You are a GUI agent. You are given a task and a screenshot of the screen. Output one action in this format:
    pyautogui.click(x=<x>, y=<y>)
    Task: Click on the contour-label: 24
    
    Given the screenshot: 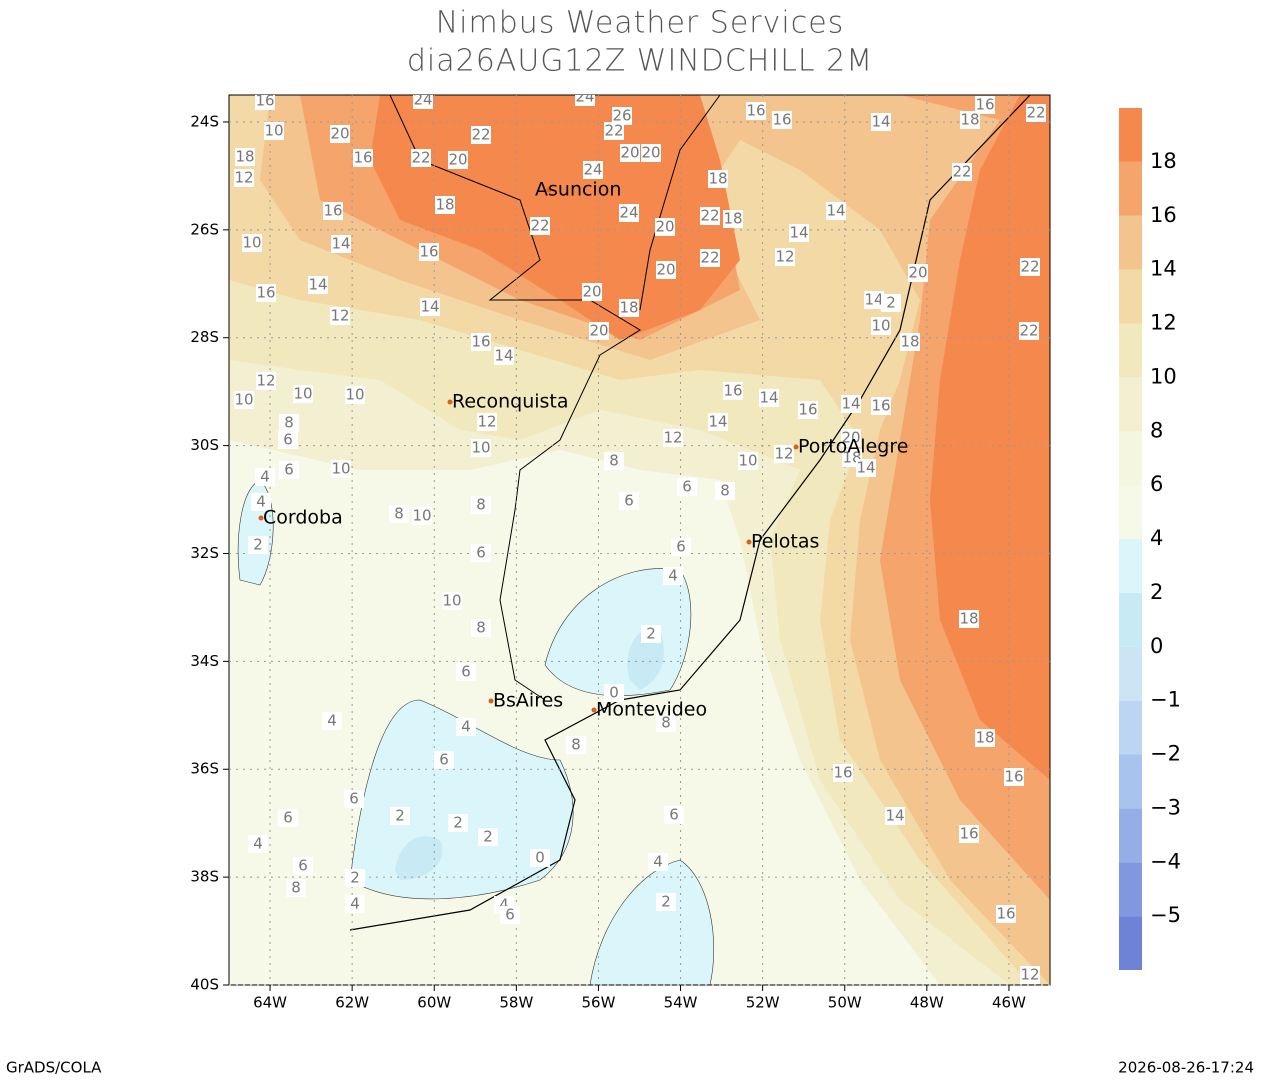 What is the action you would take?
    pyautogui.click(x=584, y=97)
    